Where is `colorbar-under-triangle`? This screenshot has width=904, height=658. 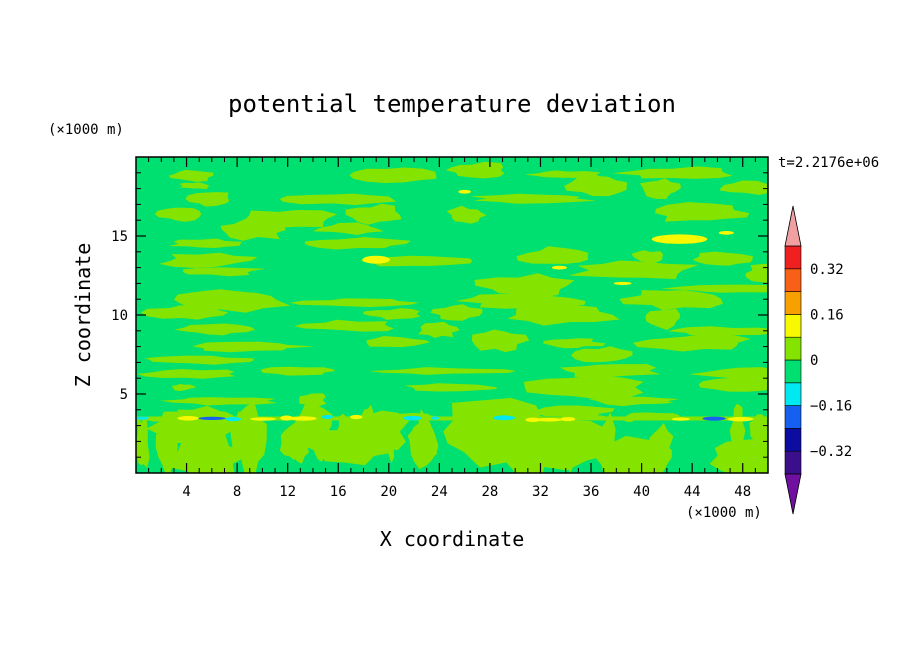
colorbar-under-triangle is located at coordinates (793, 494).